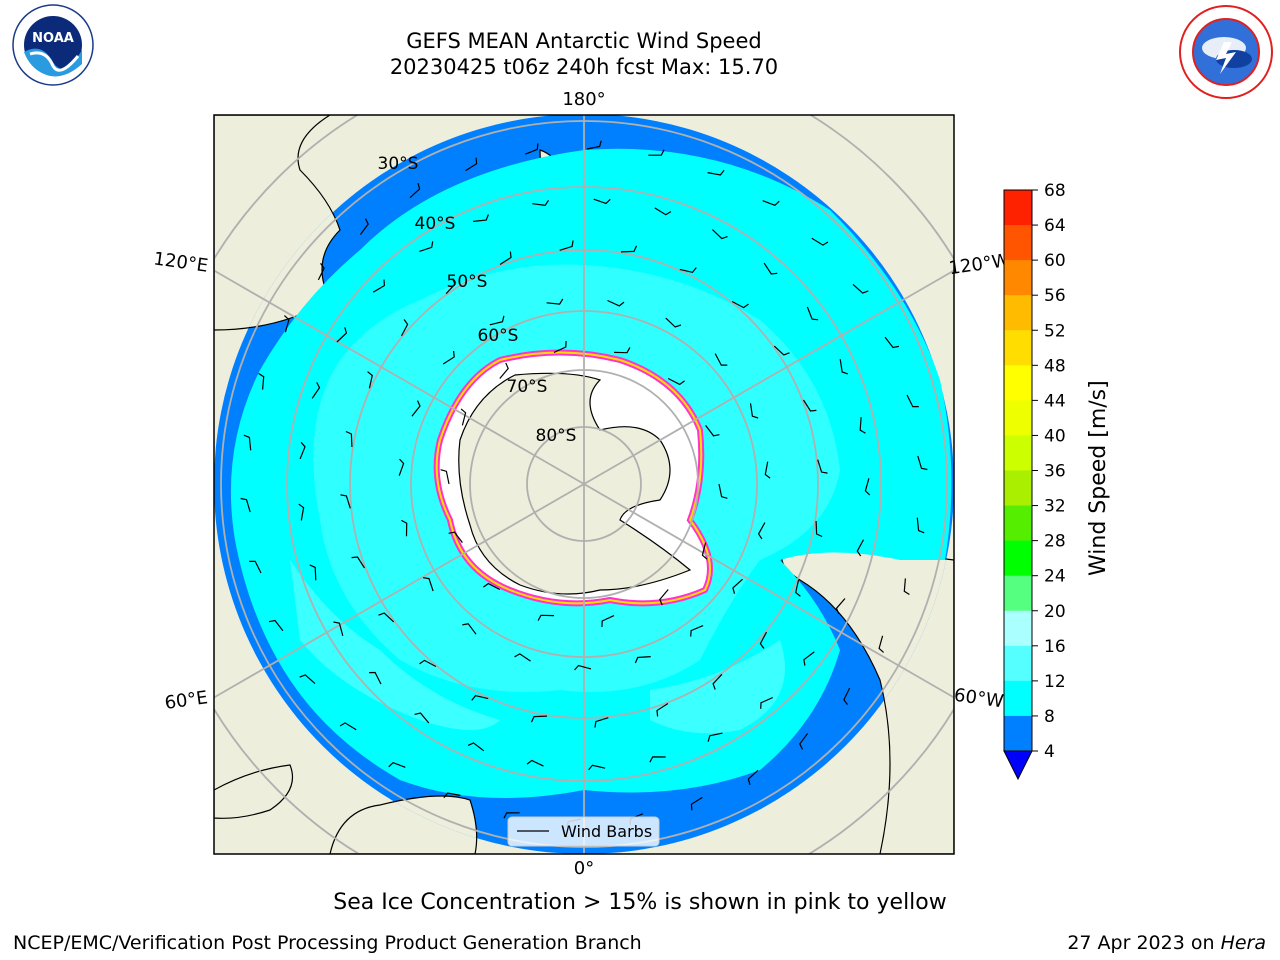  Describe the element at coordinates (435, 224) in the screenshot. I see `lat-label-40s: 40°S` at that location.